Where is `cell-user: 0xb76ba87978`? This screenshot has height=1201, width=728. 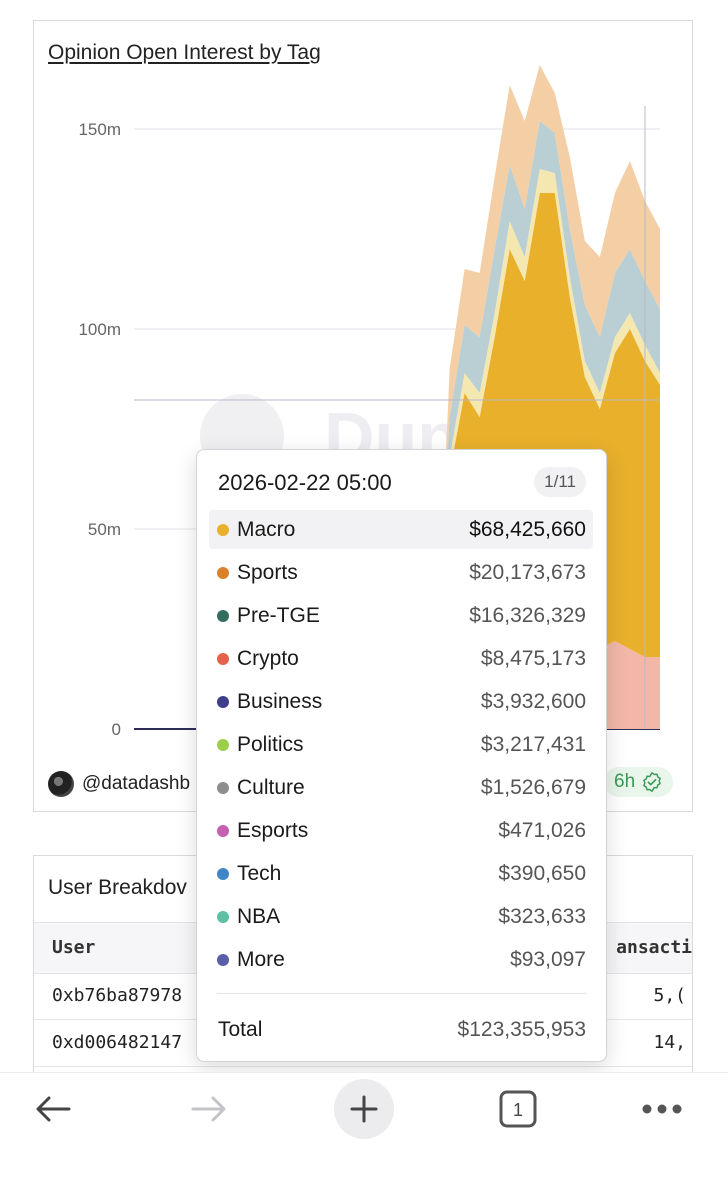
cell-user: 0xb76ba87978 is located at coordinates (117, 995).